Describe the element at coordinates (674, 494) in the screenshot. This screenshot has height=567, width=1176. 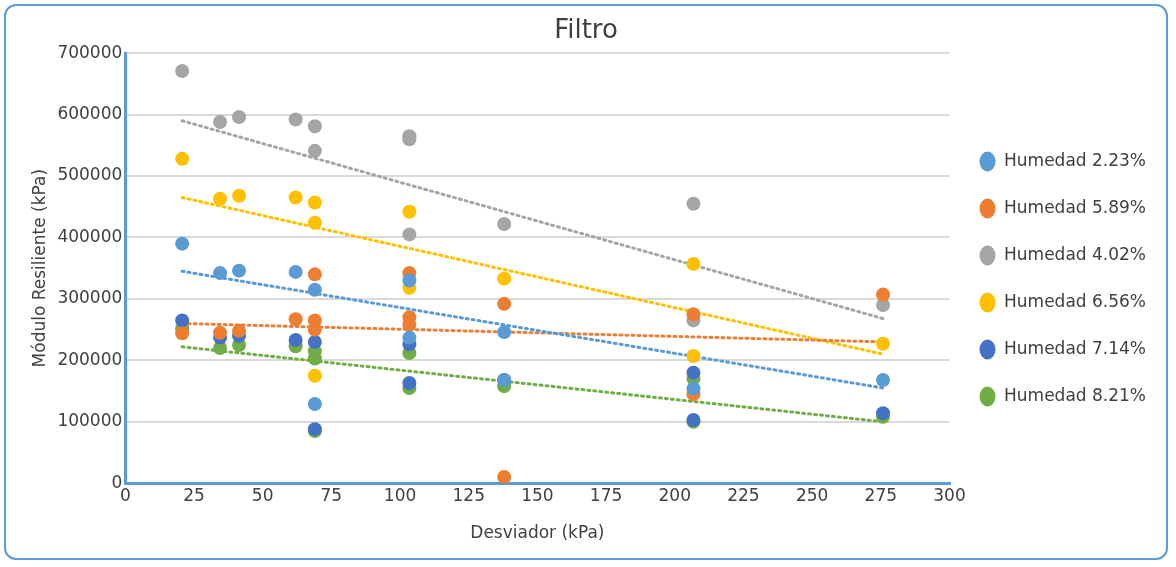
I see `x-tick-label: 200` at that location.